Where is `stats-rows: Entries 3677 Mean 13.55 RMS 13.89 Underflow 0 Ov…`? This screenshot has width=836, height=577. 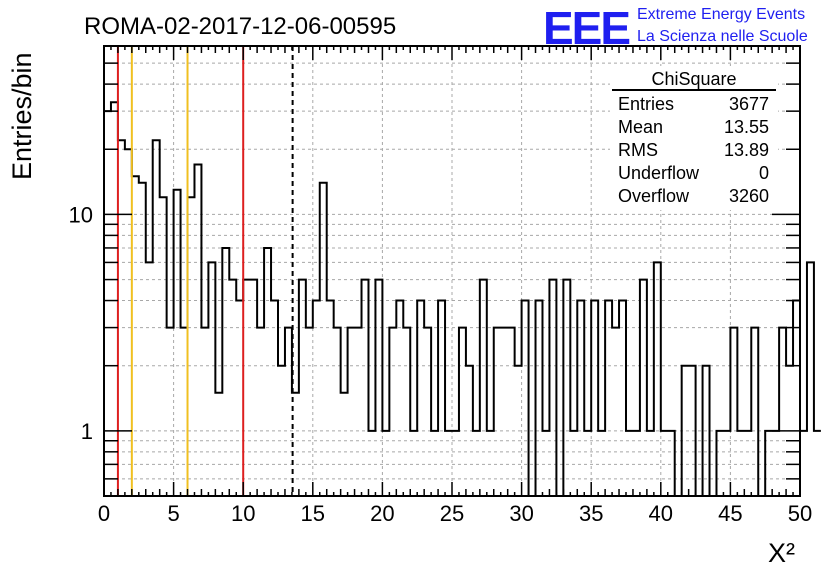
stats-rows: Entries 3677 Mean 13.55 RMS 13.89 Underflow 0 Ov… is located at coordinates (693, 150).